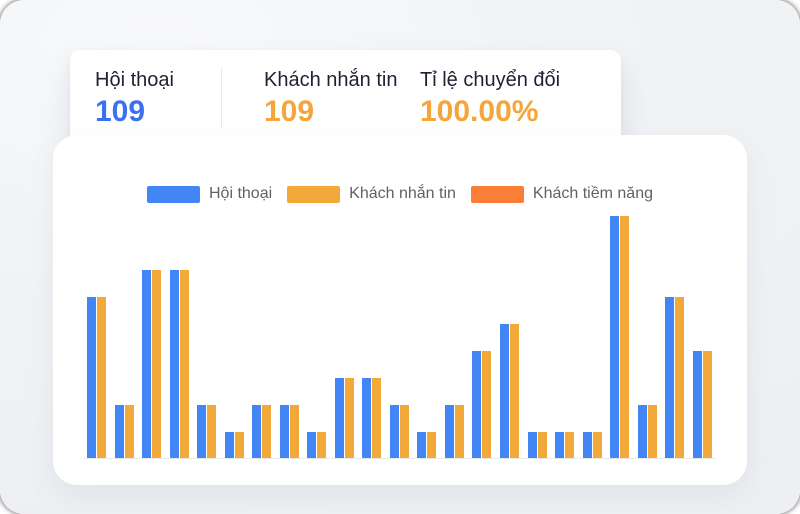 This screenshot has width=800, height=514. I want to click on legend-item-1: Hội thoại, so click(209, 194).